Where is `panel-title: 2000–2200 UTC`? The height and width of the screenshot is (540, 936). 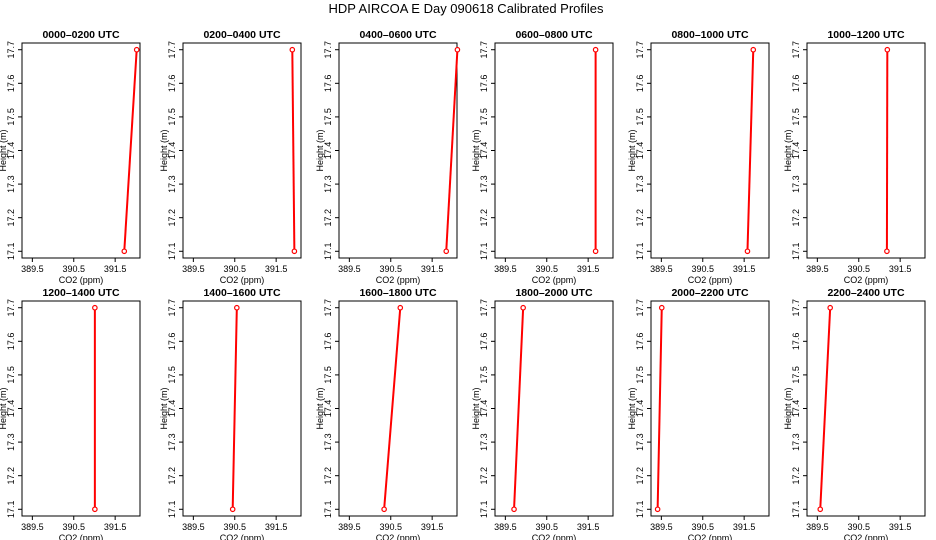
panel-title: 2000–2200 UTC is located at coordinates (709, 293).